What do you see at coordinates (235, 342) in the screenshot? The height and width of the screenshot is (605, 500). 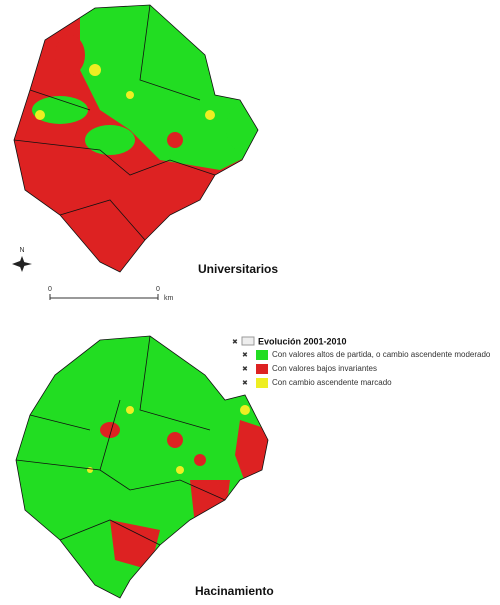 I see `legend-icon: ✖` at bounding box center [235, 342].